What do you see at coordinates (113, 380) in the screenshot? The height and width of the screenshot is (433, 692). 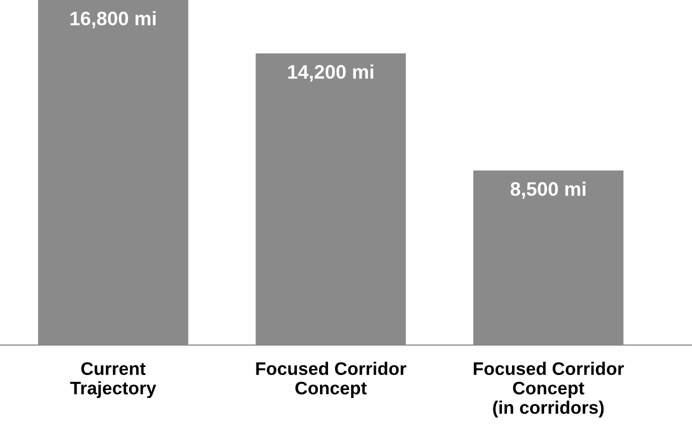 I see `x-tick-label: Current Trajectory` at bounding box center [113, 380].